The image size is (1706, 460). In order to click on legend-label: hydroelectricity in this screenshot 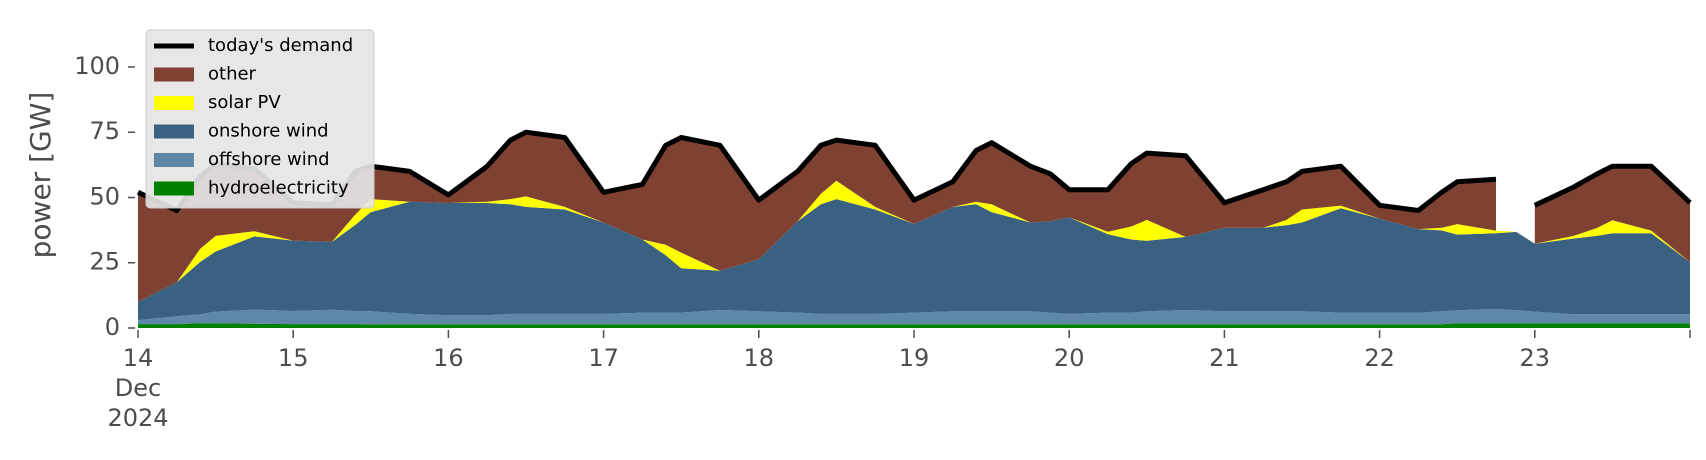, I will do `click(278, 188)`.